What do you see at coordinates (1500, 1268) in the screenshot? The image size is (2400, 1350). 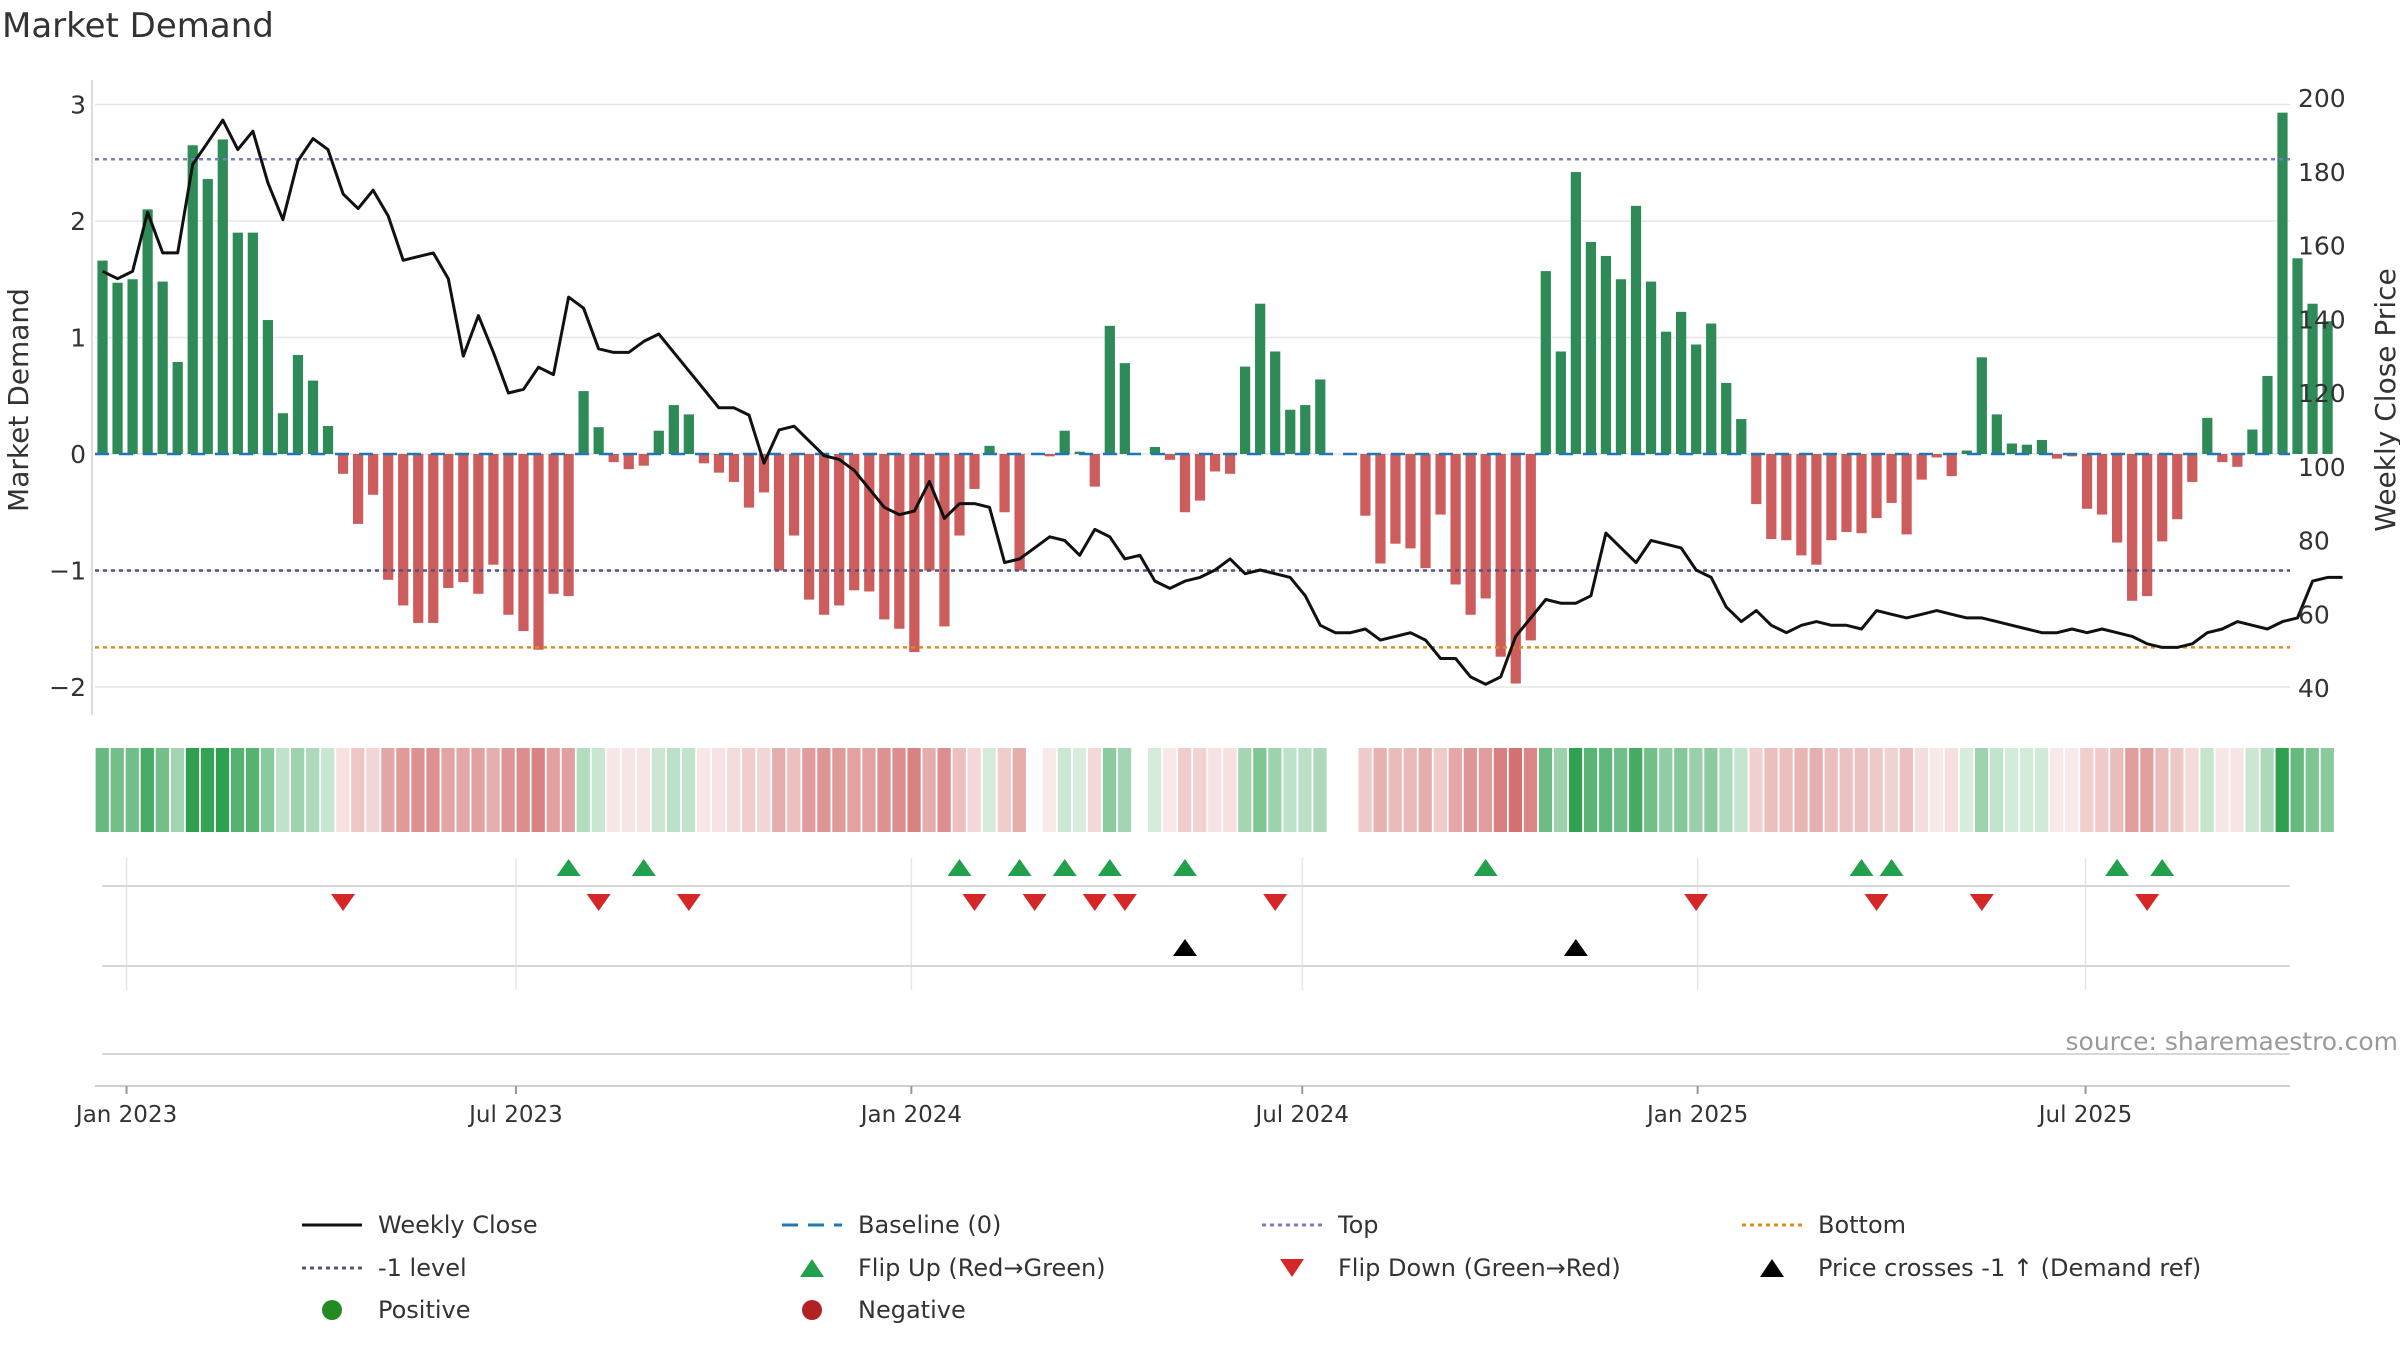 I see `legend-item-flip-down: Flip Down (Green→Red)` at bounding box center [1500, 1268].